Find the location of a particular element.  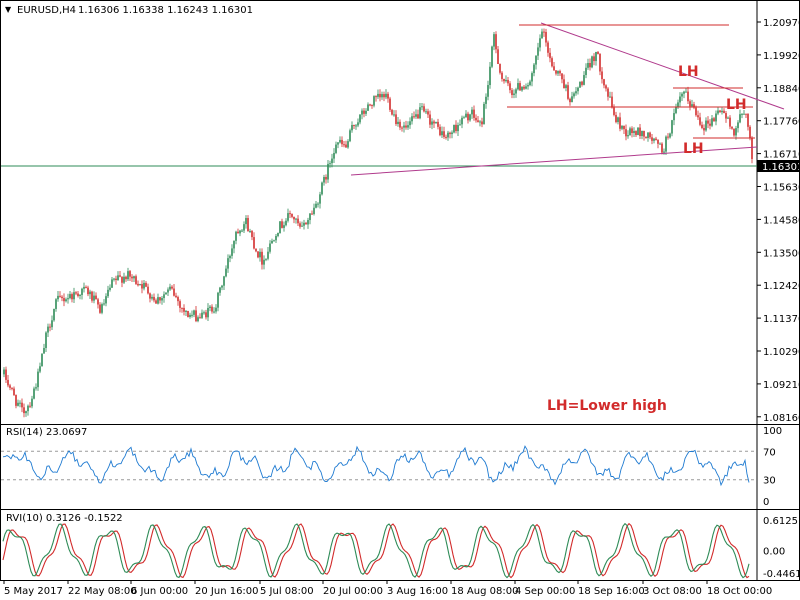

rvi-chart: 0.6125 0.00 -0.4461 is located at coordinates (400, 545).